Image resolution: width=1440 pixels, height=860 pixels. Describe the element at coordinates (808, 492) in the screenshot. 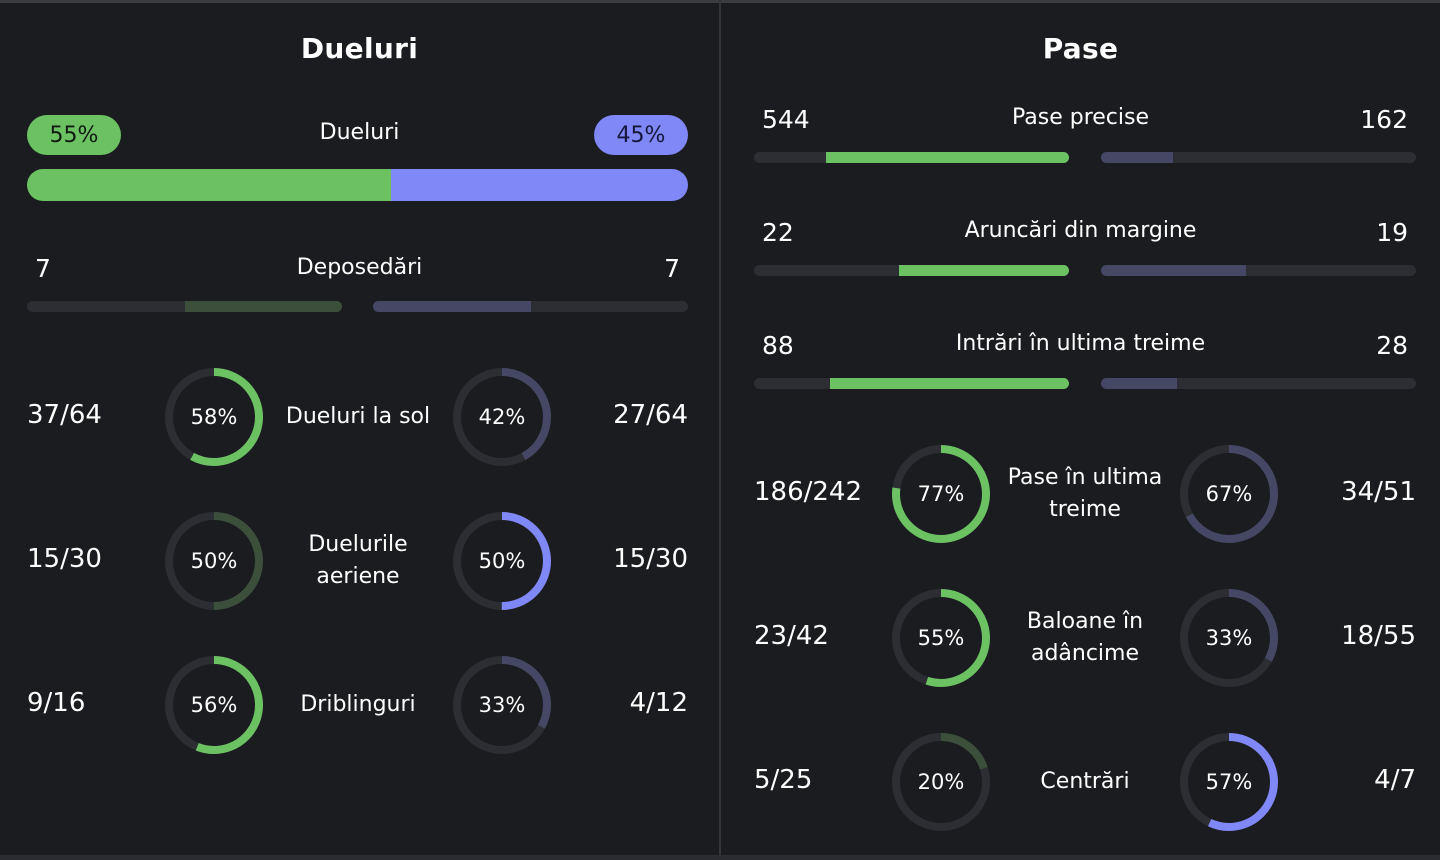

I see `home-value: 186/242` at that location.